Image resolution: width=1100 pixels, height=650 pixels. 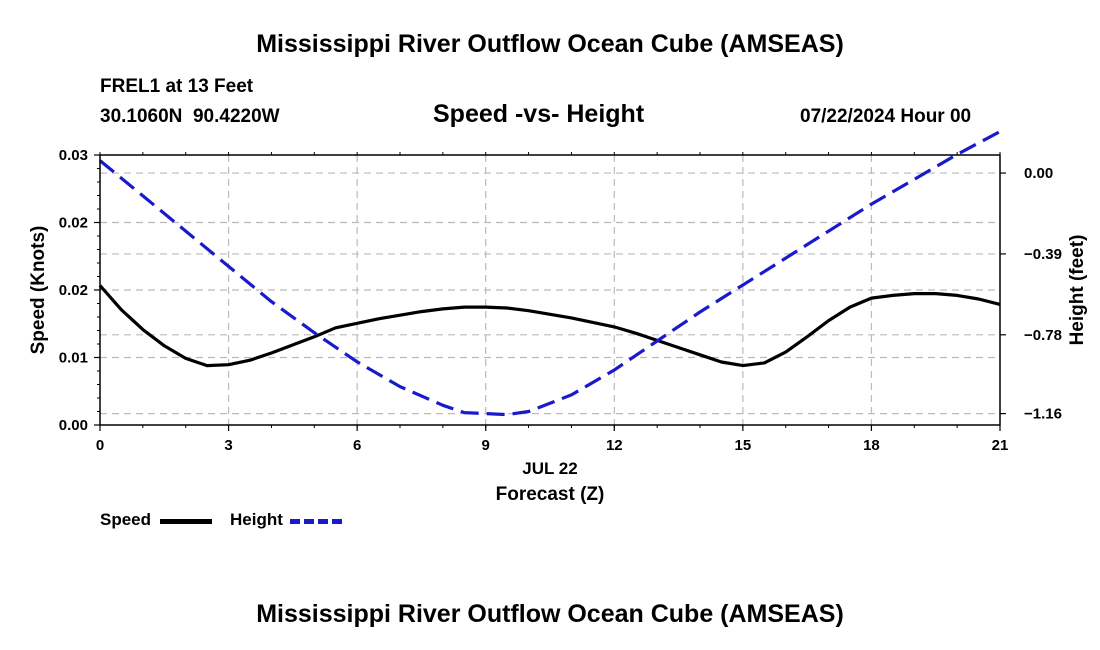 I want to click on forecast-datetime: 07/22/2024 Hour 00, so click(x=886, y=116).